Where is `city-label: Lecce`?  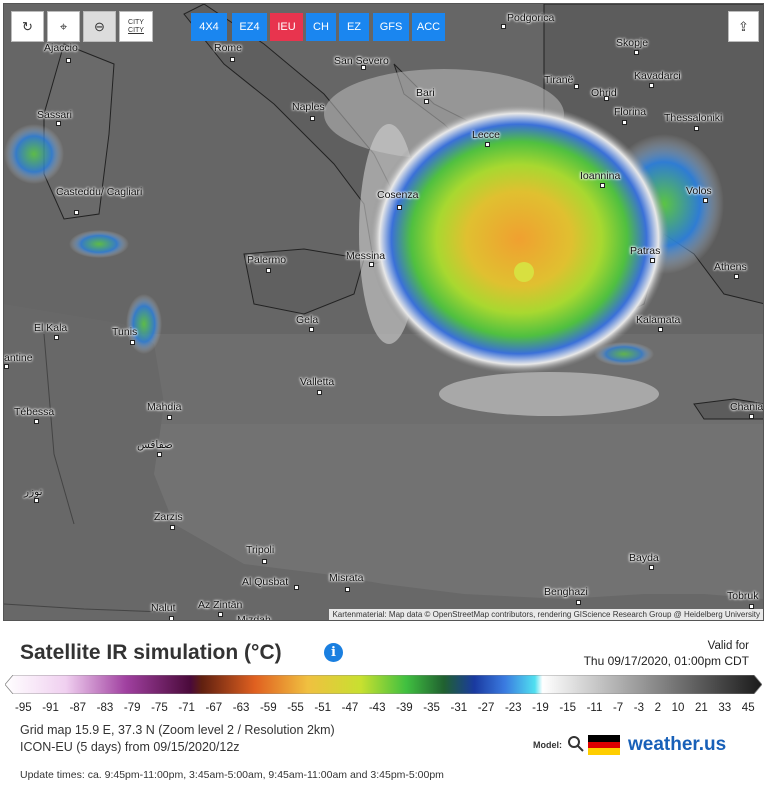
city-label: Lecce is located at coordinates (486, 135).